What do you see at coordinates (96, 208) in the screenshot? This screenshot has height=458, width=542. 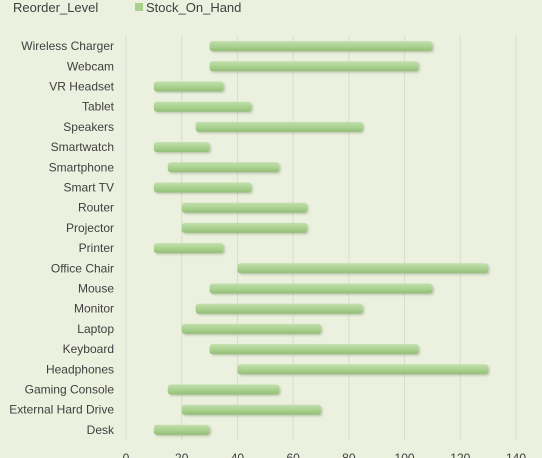 I see `category-label: Router` at bounding box center [96, 208].